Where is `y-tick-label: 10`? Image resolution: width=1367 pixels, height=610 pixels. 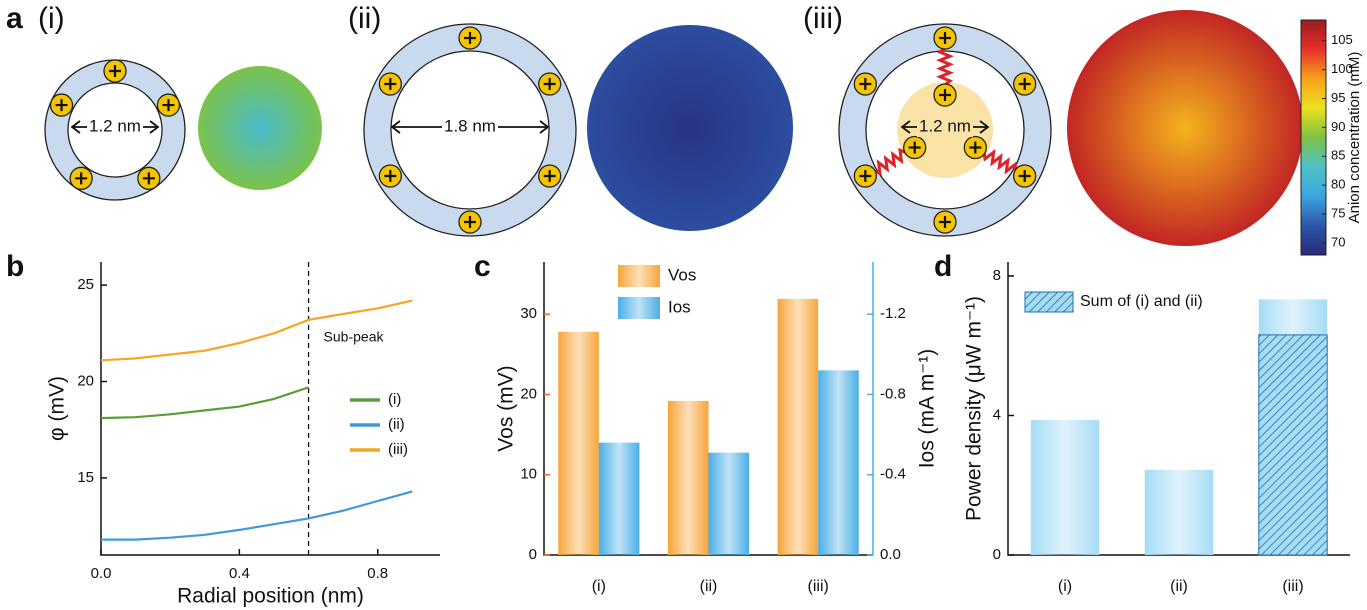 y-tick-label: 10 is located at coordinates (528, 474).